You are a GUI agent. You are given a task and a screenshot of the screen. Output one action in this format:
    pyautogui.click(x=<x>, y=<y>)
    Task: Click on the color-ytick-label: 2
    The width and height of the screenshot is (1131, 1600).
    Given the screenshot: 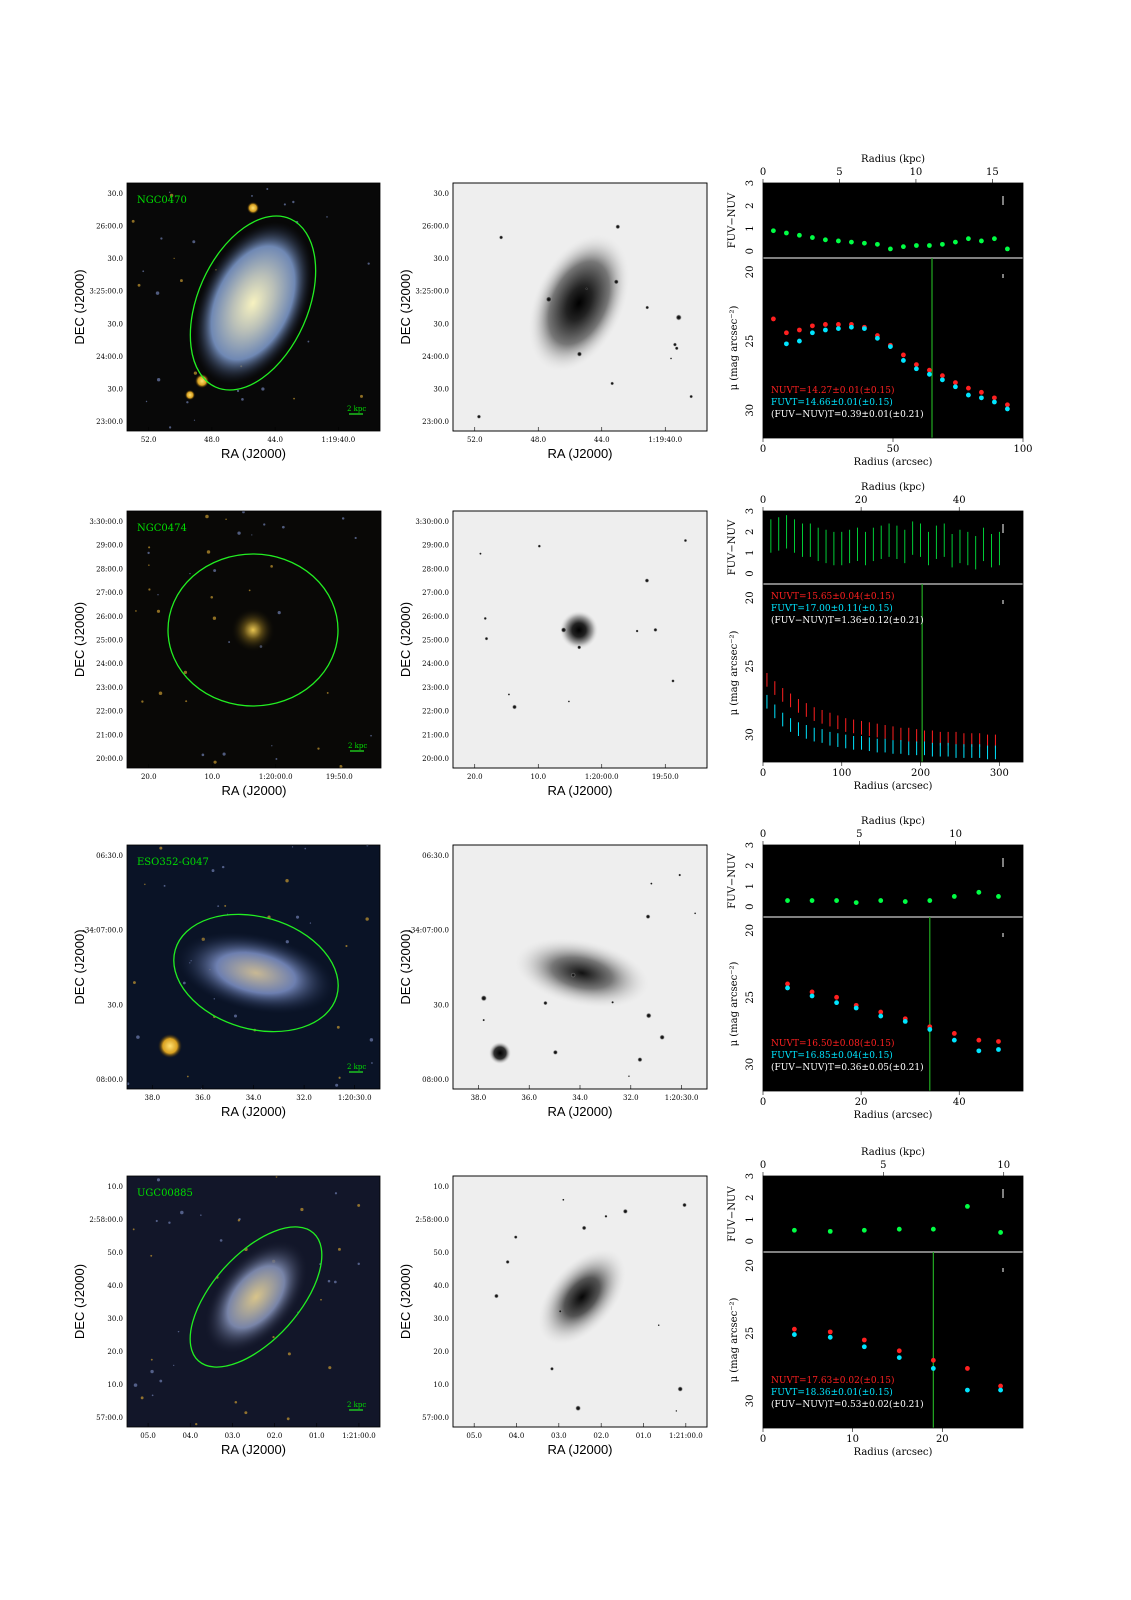 What is the action you would take?
    pyautogui.click(x=750, y=865)
    